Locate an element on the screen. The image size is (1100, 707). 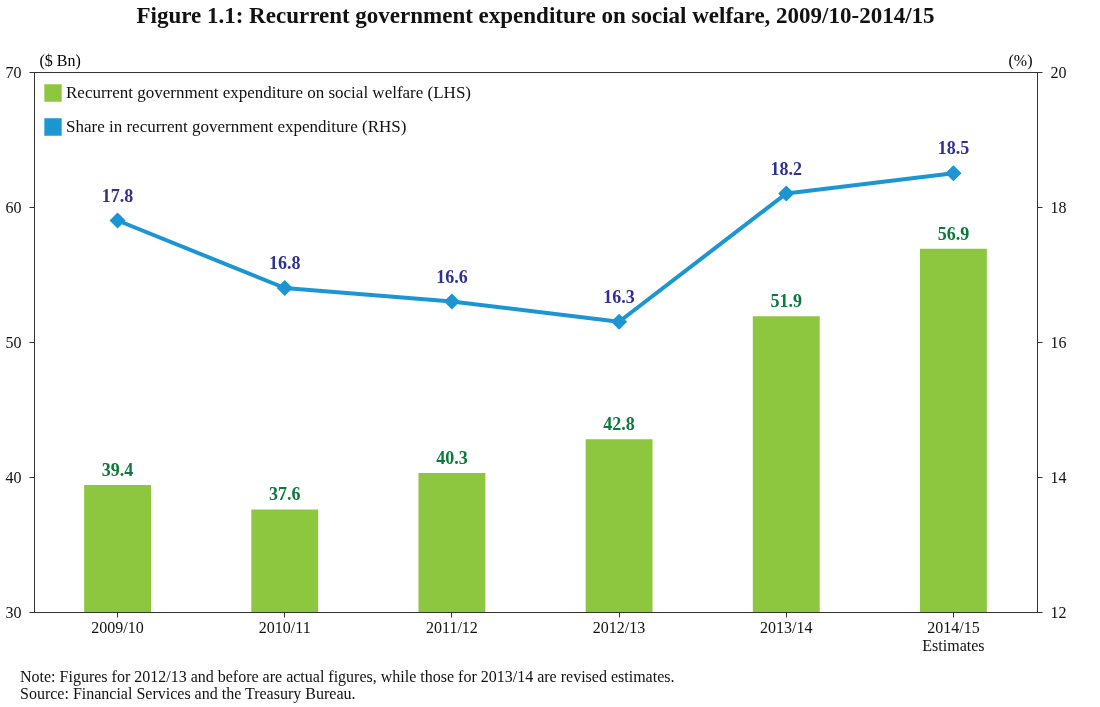
y-tick-label: 50 is located at coordinates (13, 342).